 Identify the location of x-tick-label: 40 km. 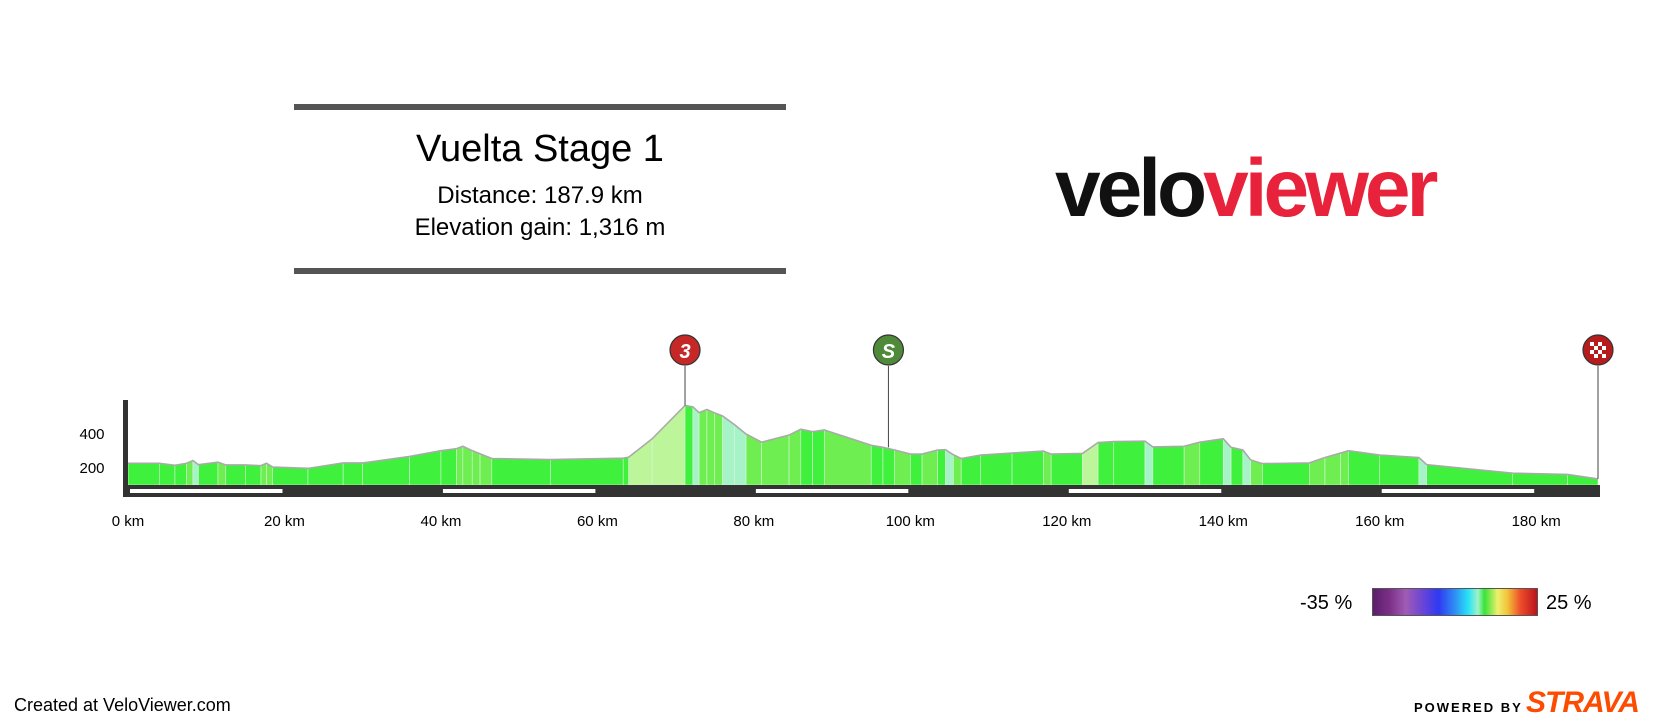
(441, 521).